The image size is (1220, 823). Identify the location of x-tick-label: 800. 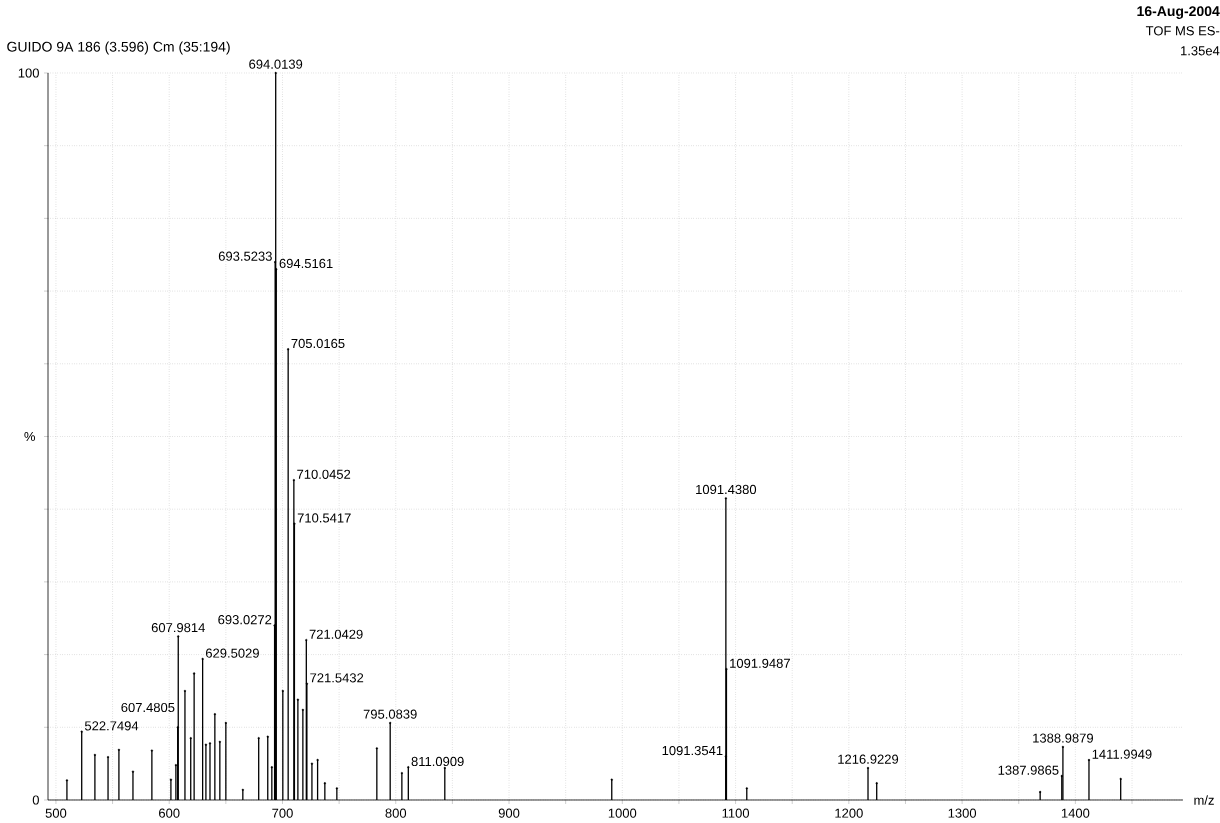
(396, 813).